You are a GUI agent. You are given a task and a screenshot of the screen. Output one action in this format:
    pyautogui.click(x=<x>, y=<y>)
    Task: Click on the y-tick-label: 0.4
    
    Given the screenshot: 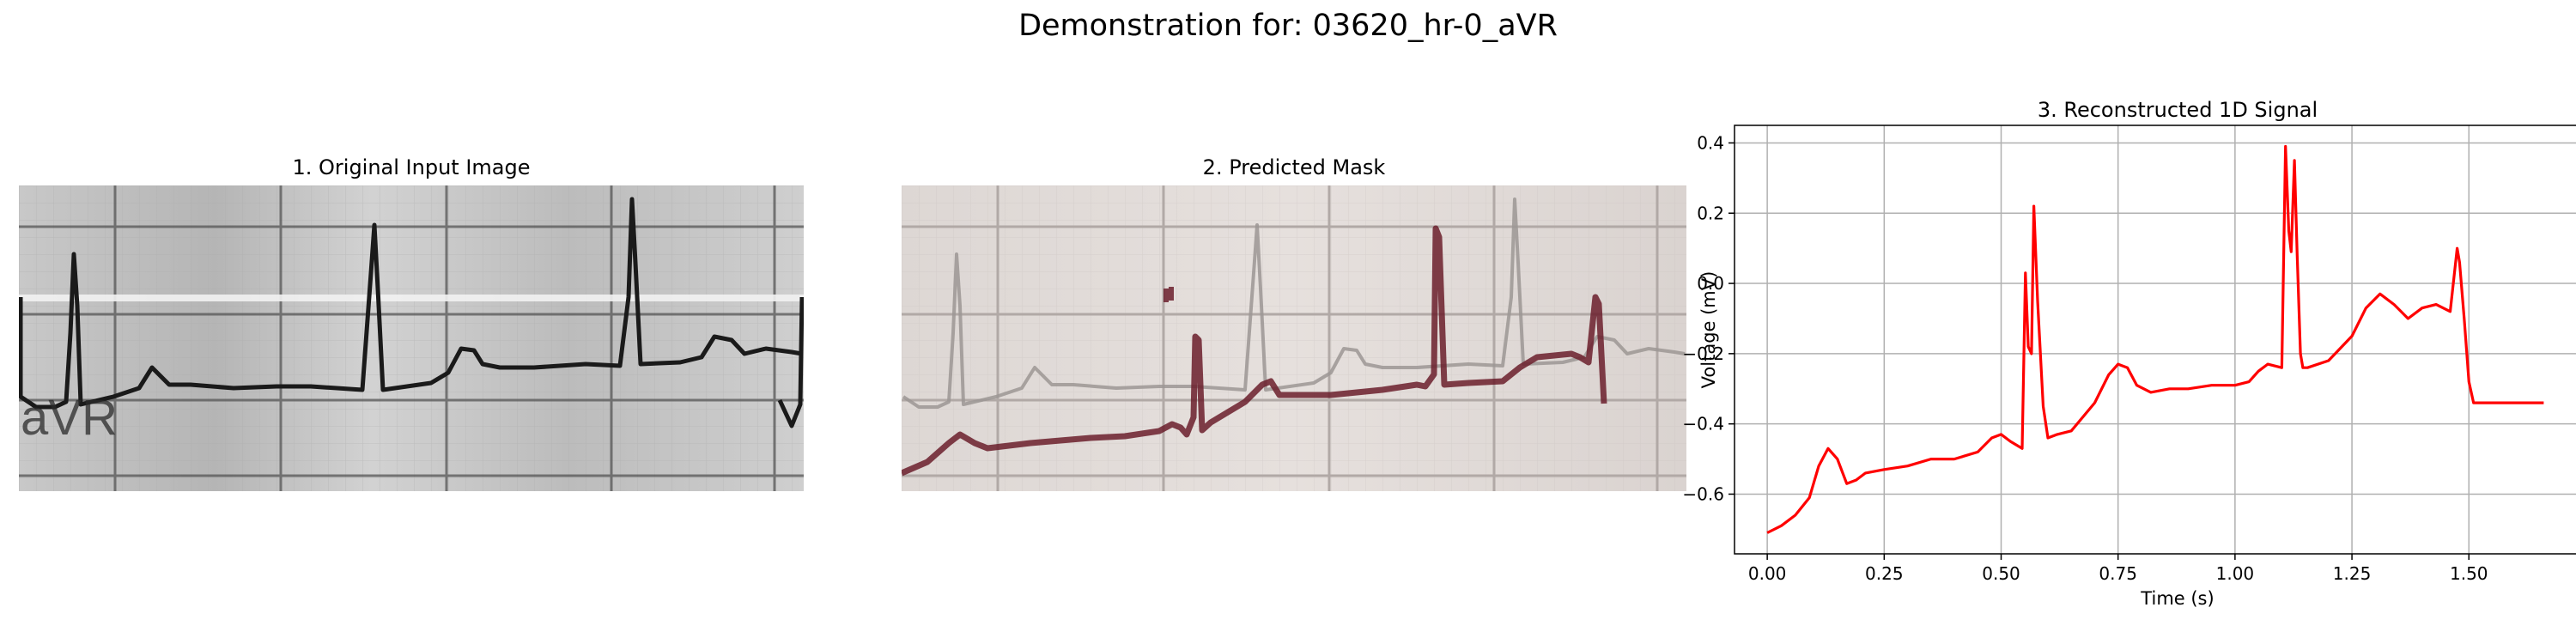 What is the action you would take?
    pyautogui.click(x=1711, y=143)
    